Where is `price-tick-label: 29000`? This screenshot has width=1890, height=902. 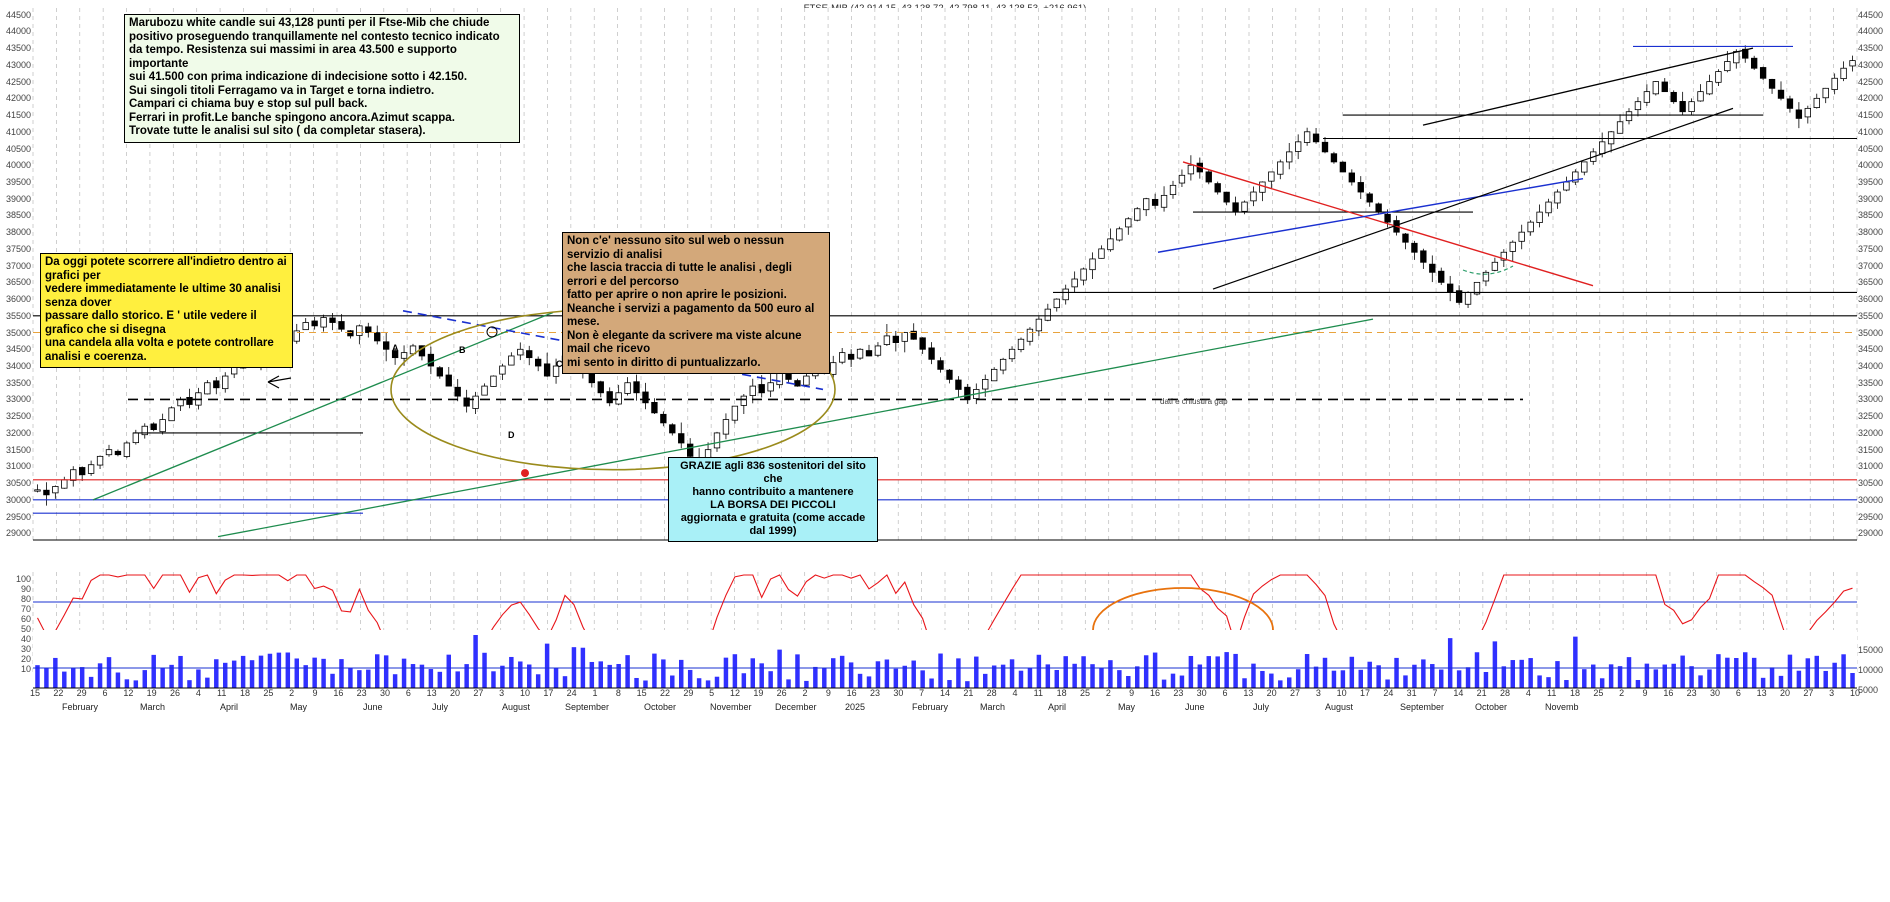 price-tick-label: 29000 is located at coordinates (1871, 533).